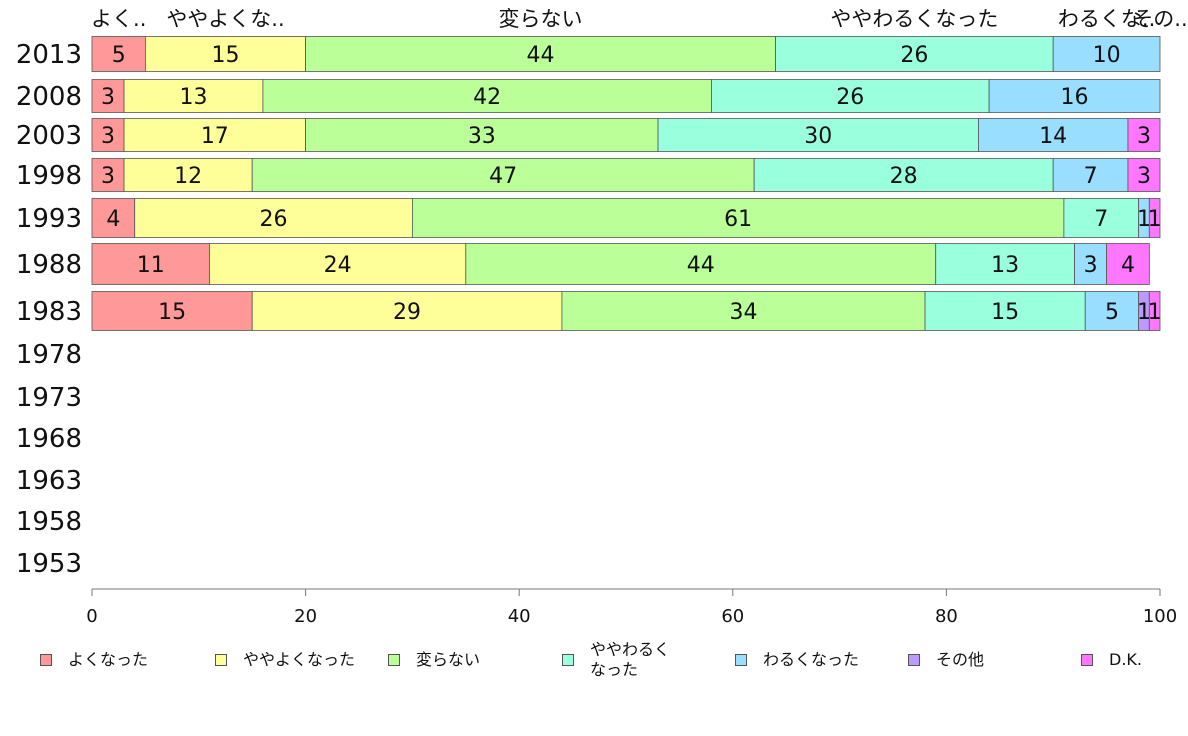 This screenshot has height=736, width=1188. I want to click on data-label: 16, so click(1075, 97).